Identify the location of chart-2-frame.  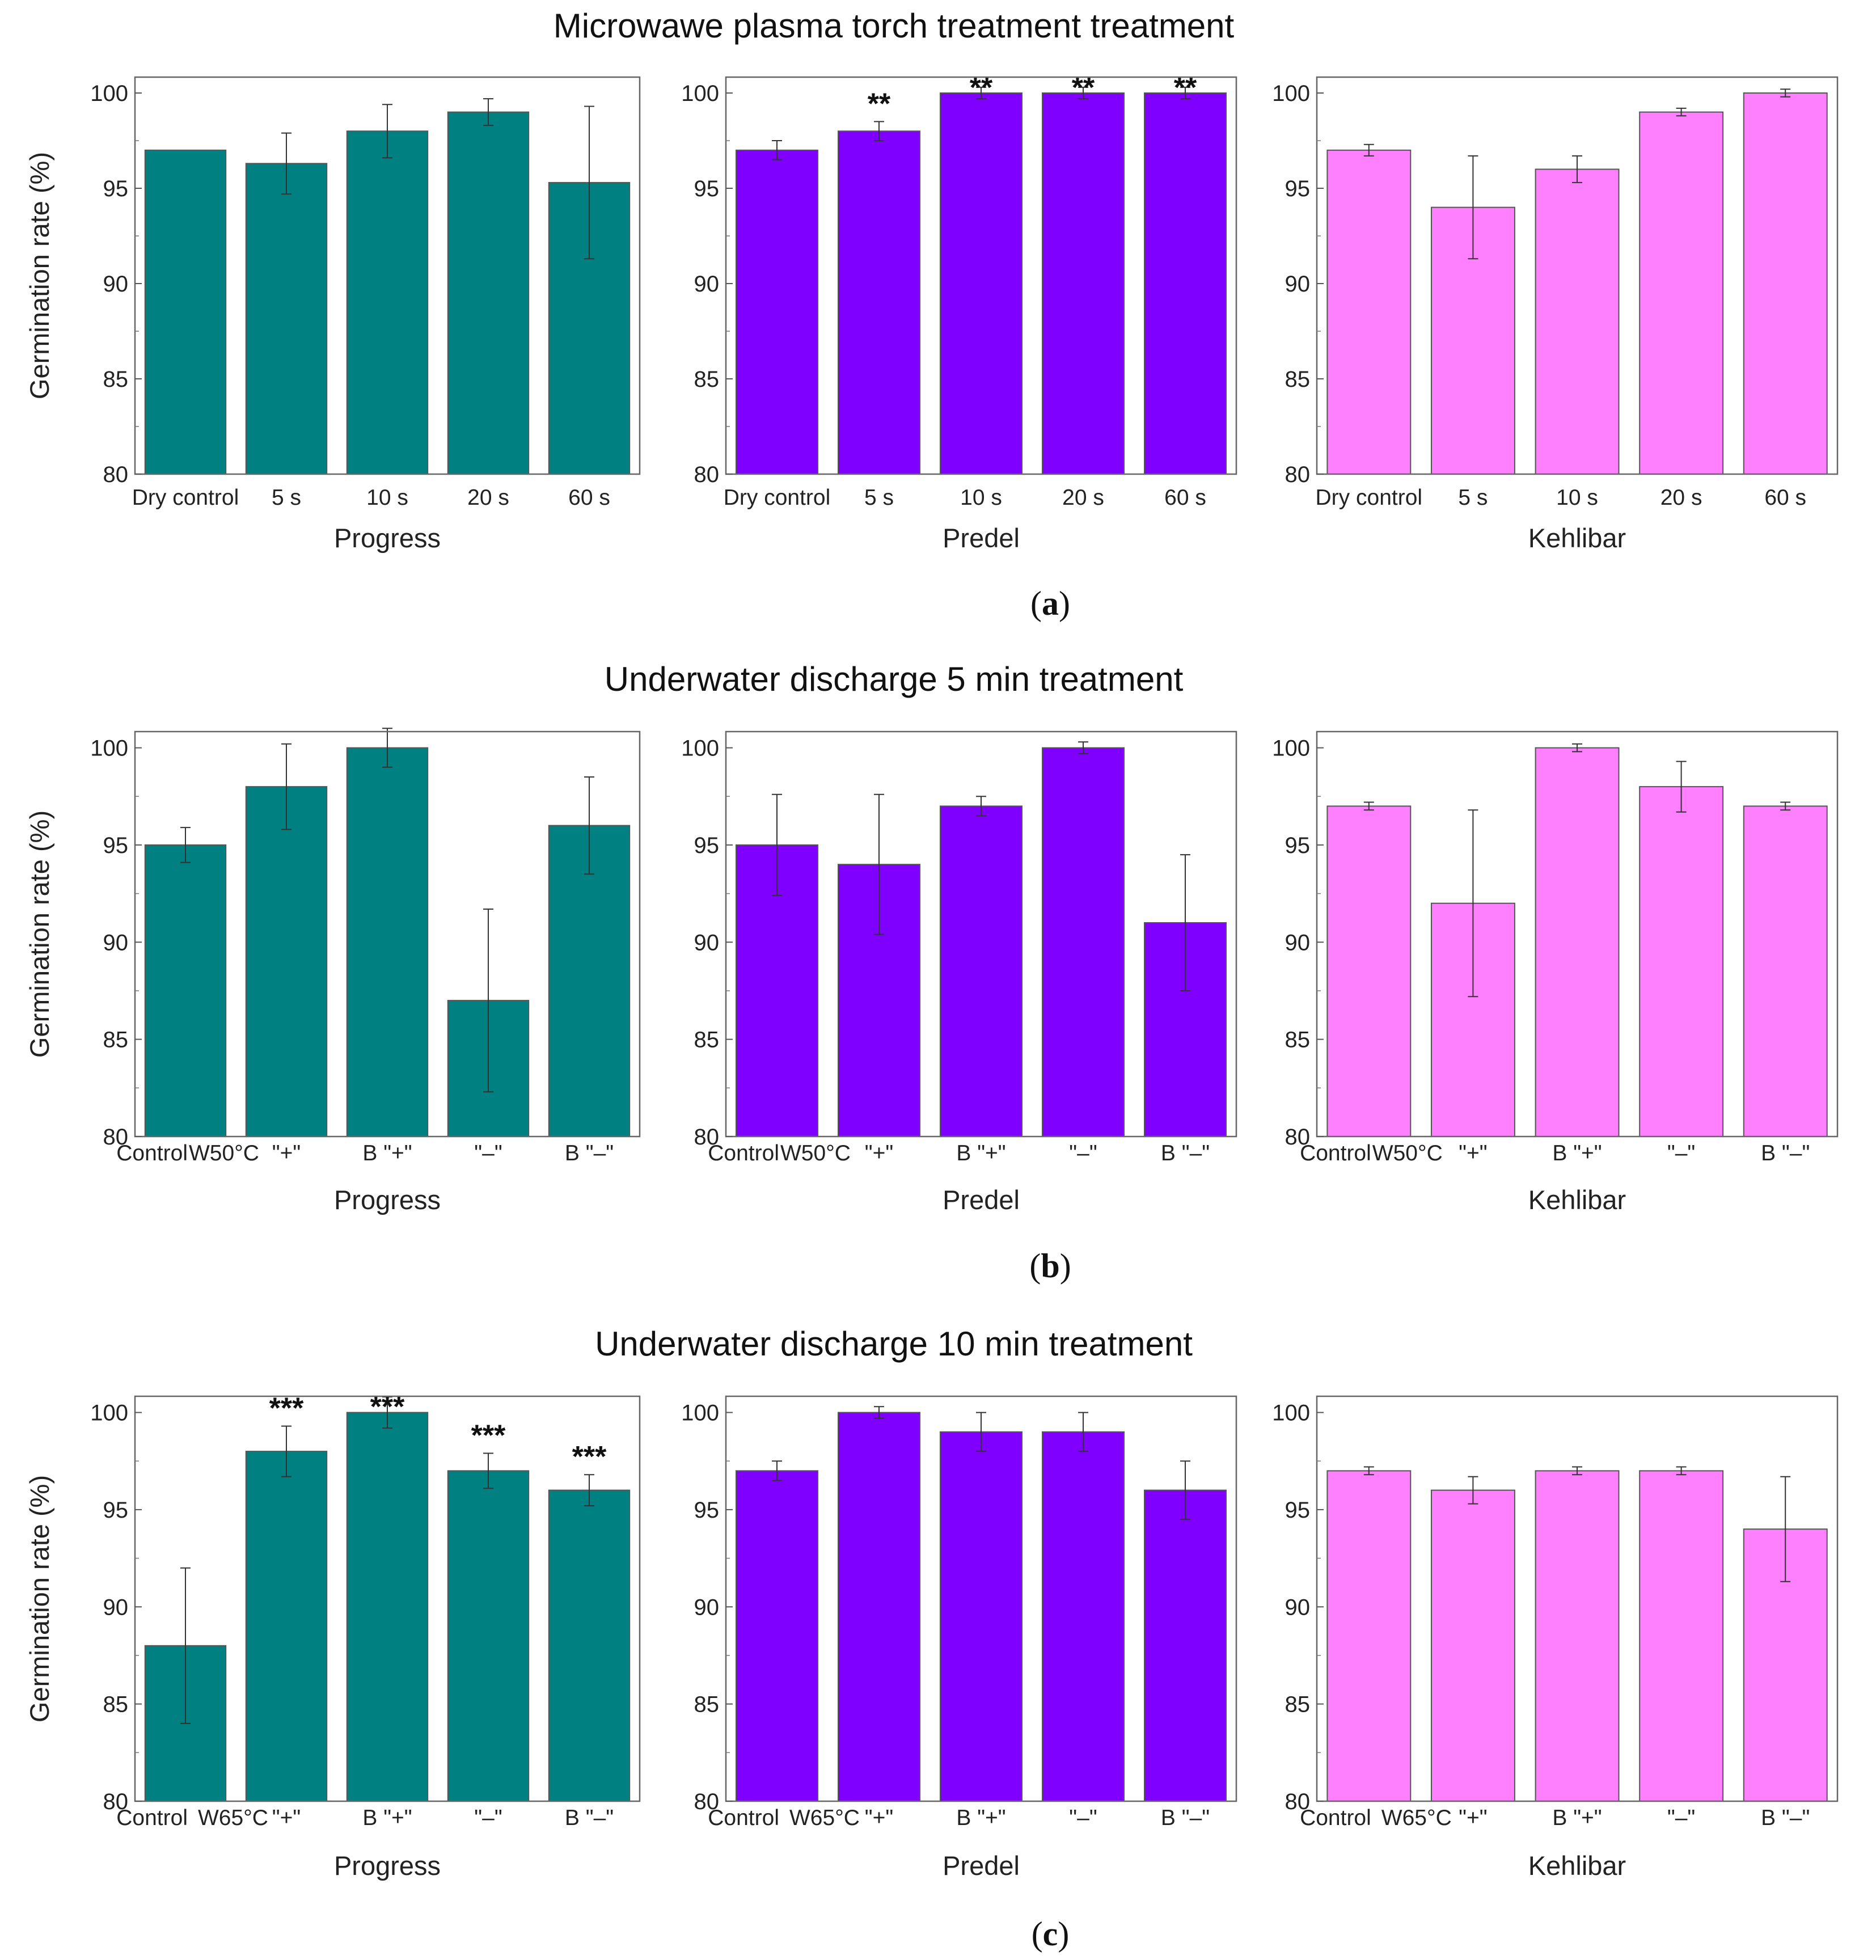
(1578, 275).